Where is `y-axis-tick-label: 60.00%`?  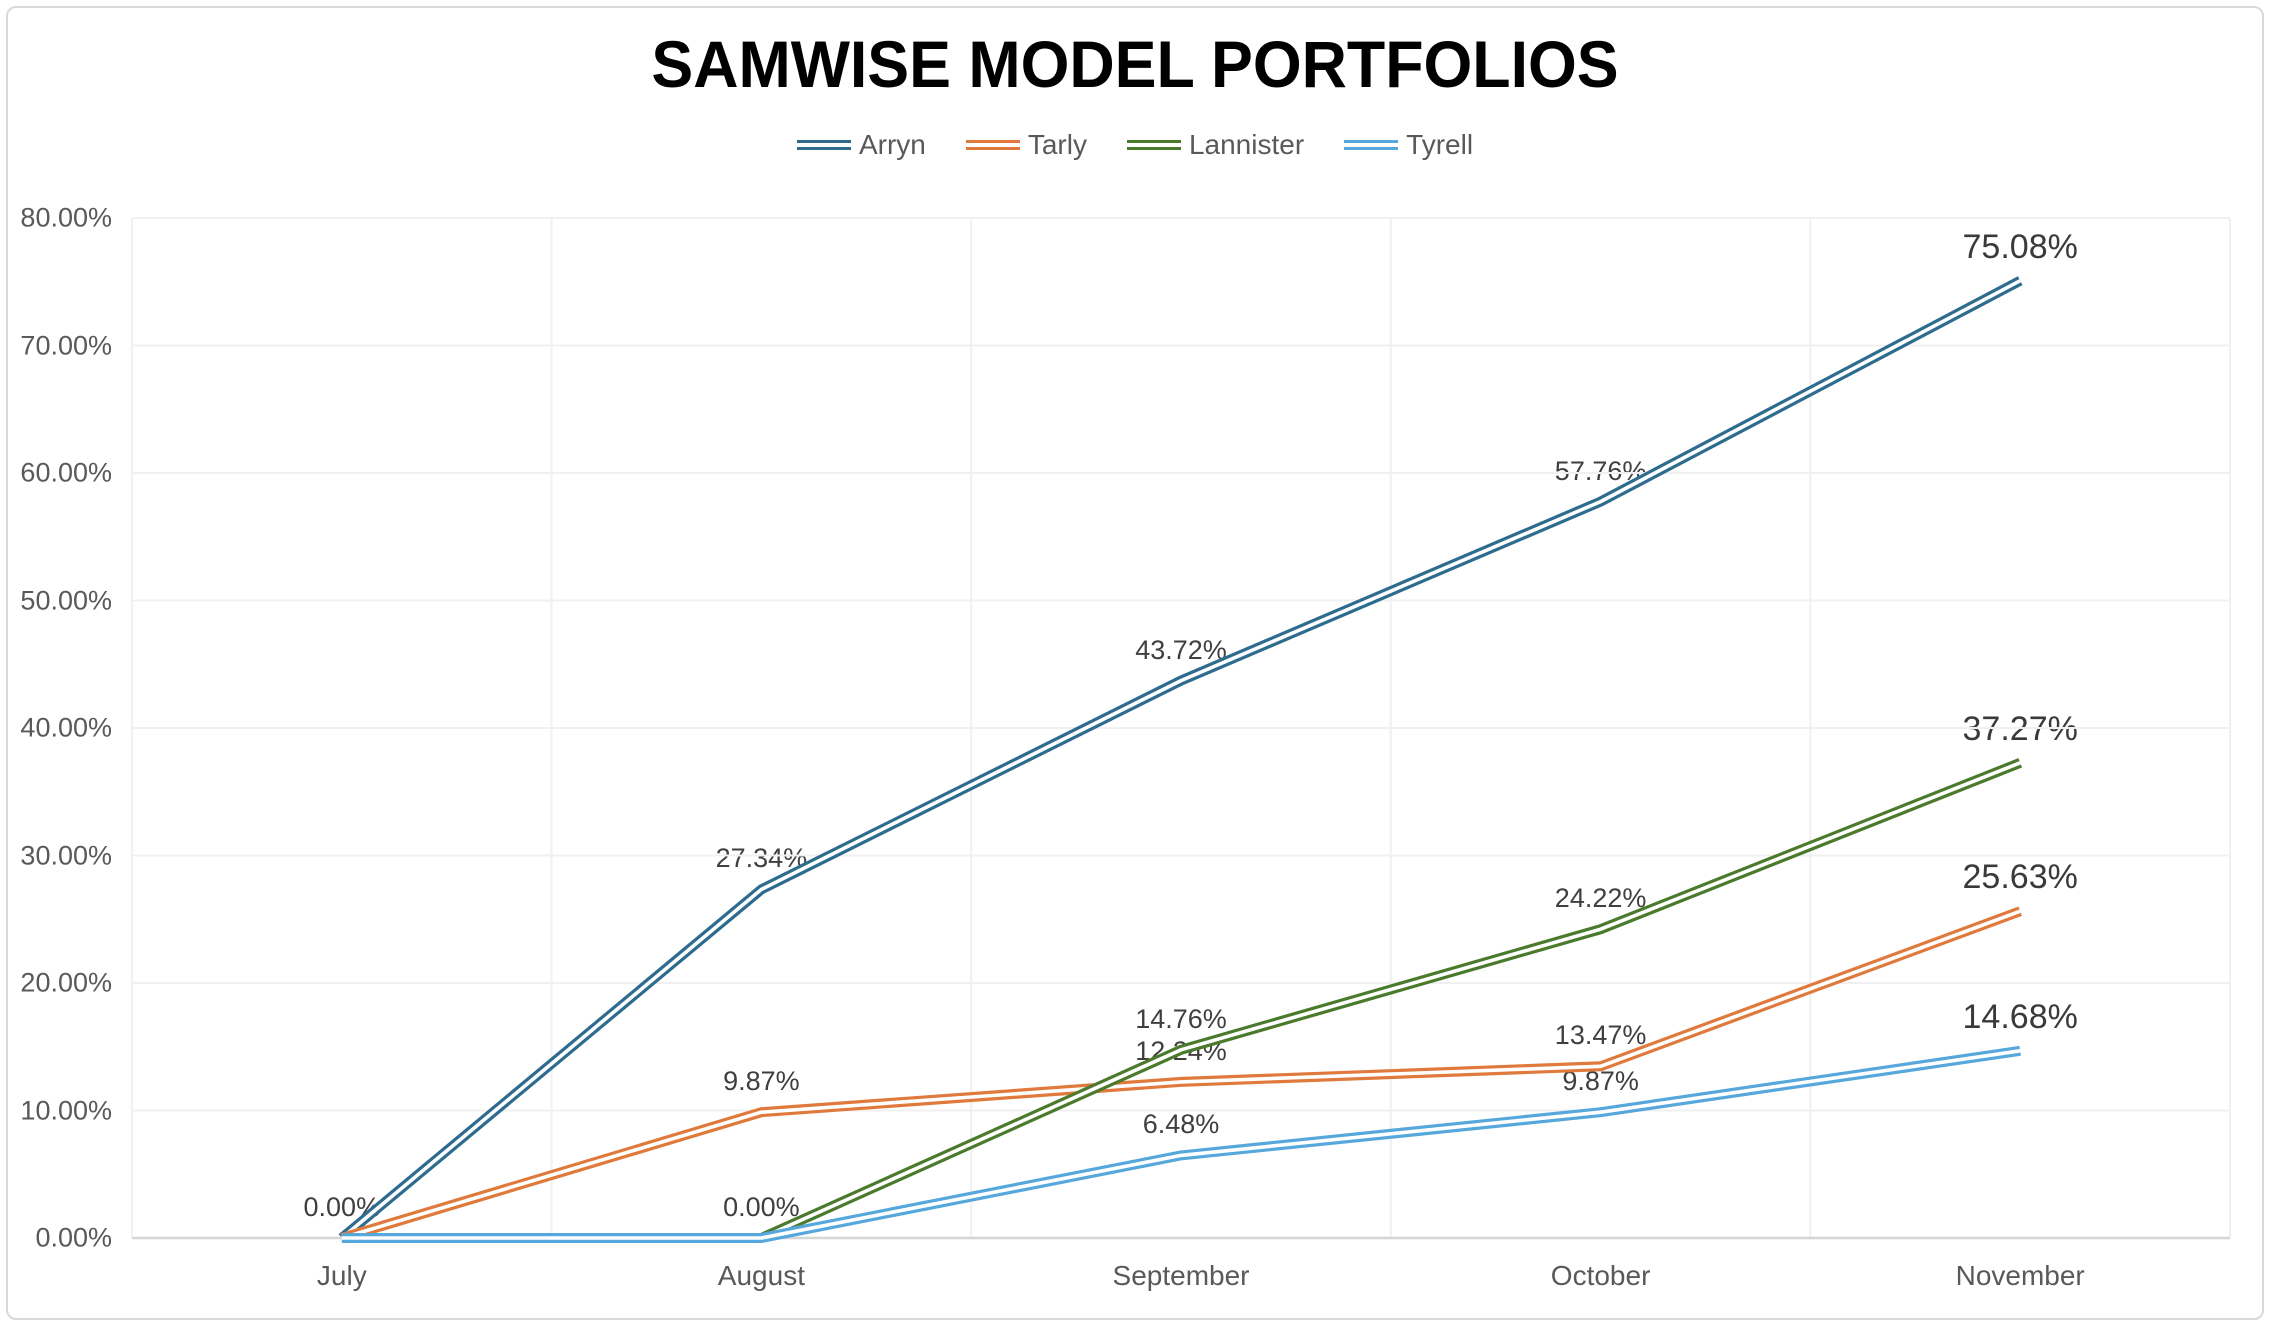
y-axis-tick-label: 60.00% is located at coordinates (66, 472).